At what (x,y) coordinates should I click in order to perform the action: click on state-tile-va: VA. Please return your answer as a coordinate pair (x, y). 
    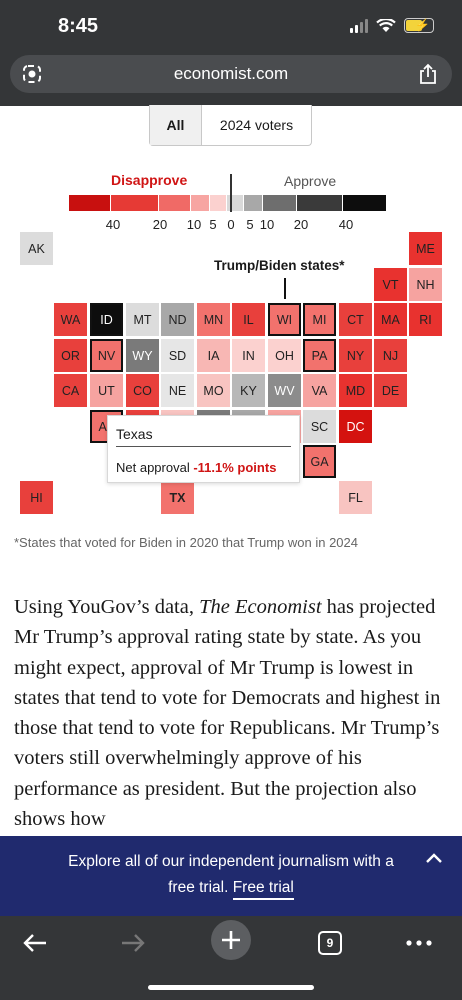
    Looking at the image, I should click on (319, 390).